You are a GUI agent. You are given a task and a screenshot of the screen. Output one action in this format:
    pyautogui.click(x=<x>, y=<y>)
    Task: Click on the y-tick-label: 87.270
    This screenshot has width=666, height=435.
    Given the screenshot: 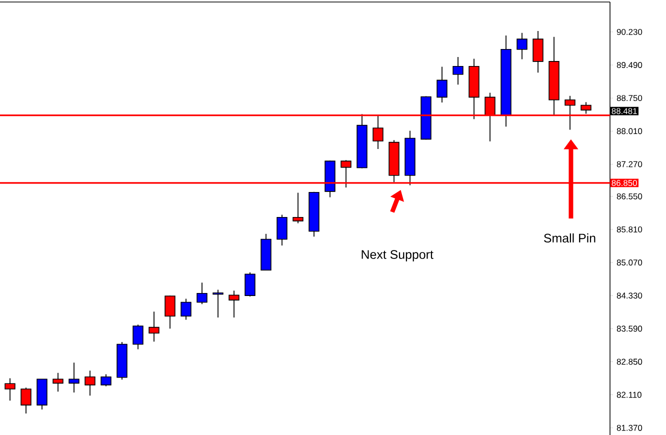 What is the action you would take?
    pyautogui.click(x=629, y=164)
    